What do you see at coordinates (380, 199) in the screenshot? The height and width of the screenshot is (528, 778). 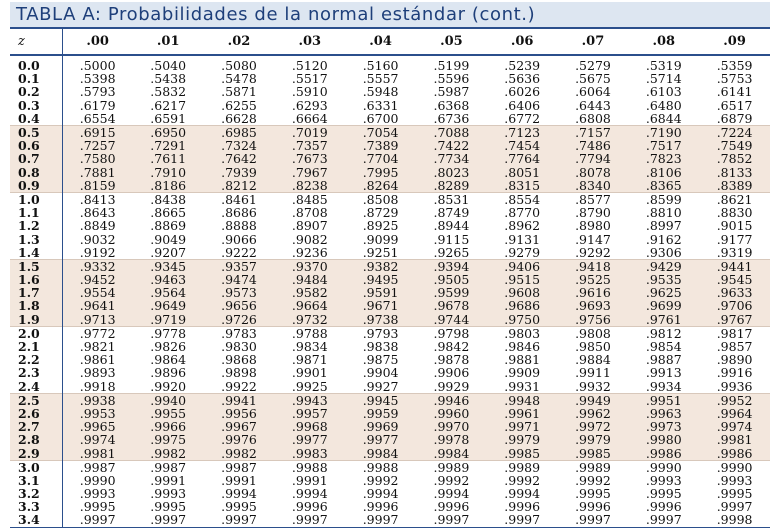 I see `probability-cell: .8508` at bounding box center [380, 199].